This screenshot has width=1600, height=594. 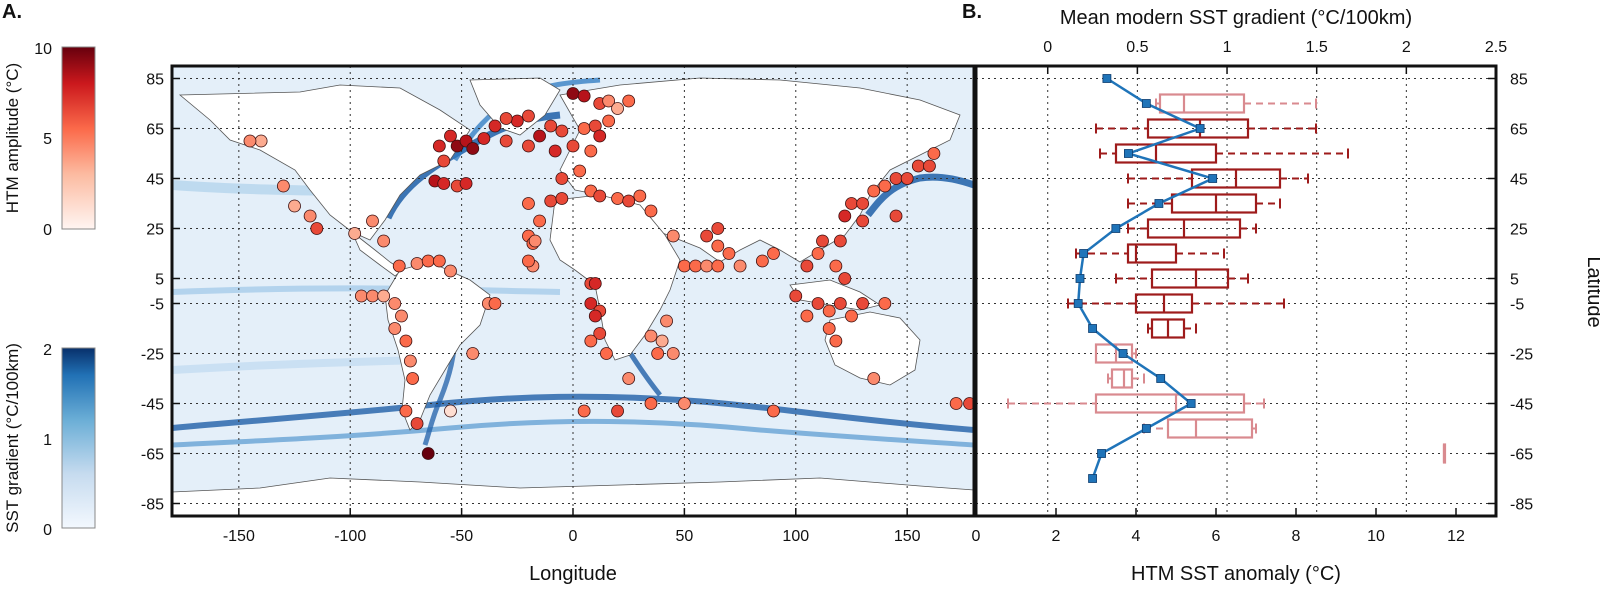 I want to click on top-x-tick-label: 2.5, so click(x=1496, y=47).